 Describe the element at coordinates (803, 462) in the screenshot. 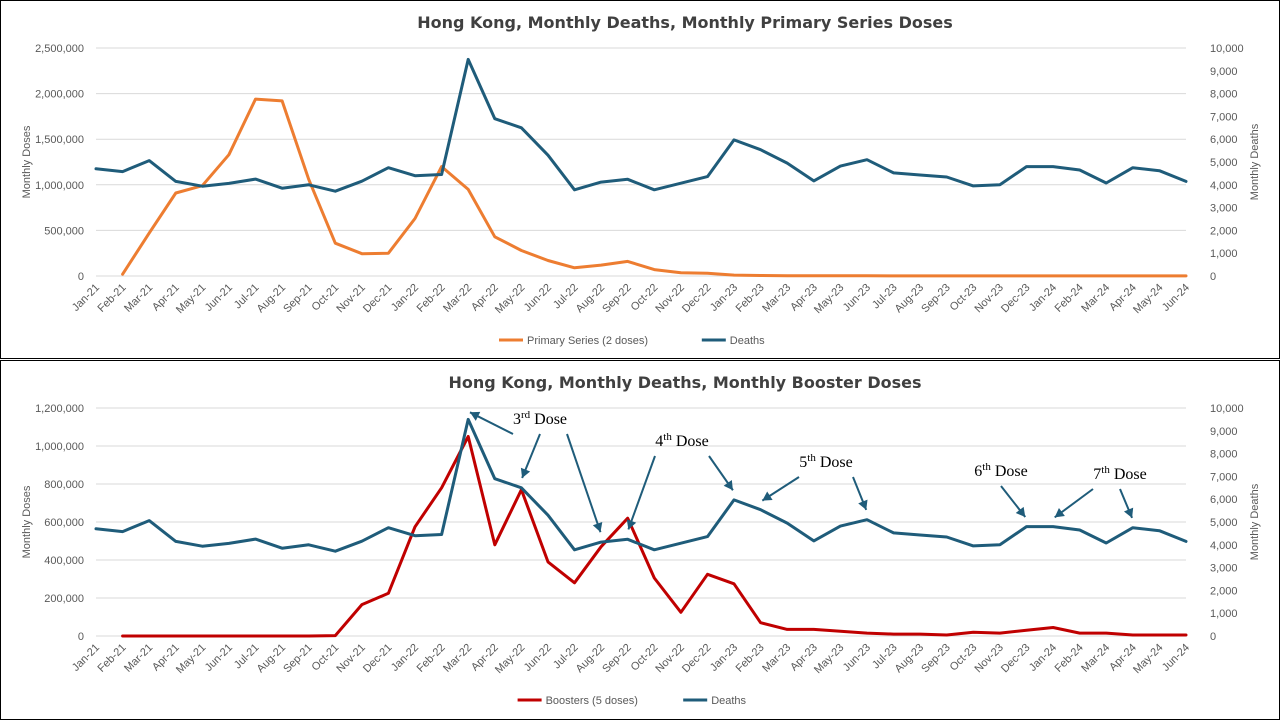

I see `annotation-number: 5` at that location.